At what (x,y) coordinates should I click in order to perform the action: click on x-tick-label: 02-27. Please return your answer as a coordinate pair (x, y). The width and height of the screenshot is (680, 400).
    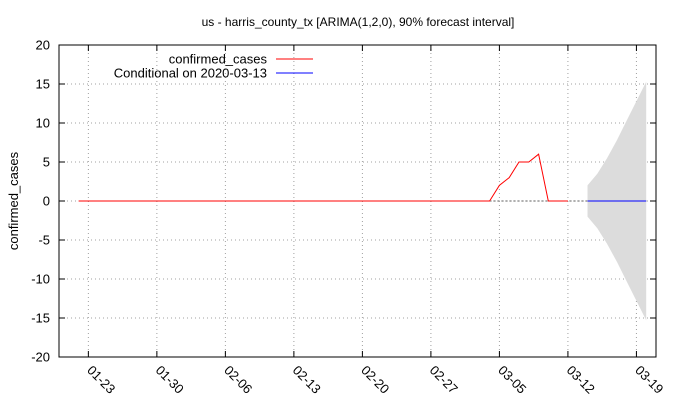
    Looking at the image, I should click on (444, 380).